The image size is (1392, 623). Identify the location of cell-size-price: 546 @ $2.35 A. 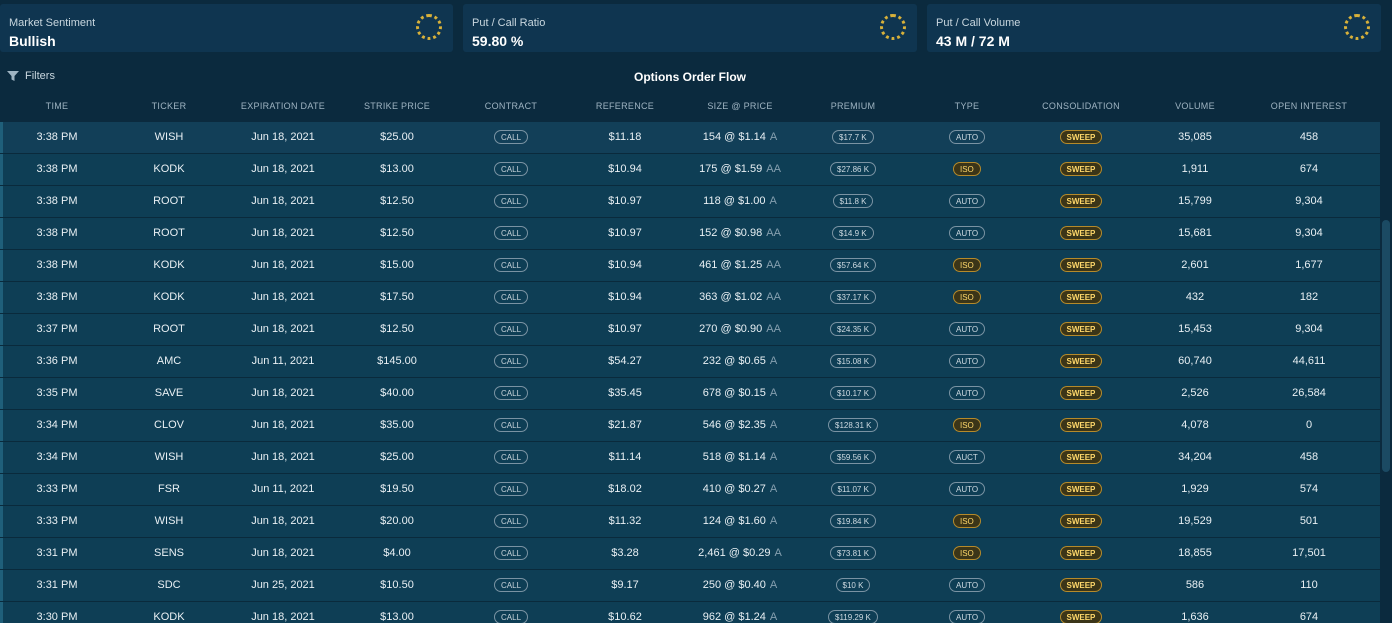
(740, 425).